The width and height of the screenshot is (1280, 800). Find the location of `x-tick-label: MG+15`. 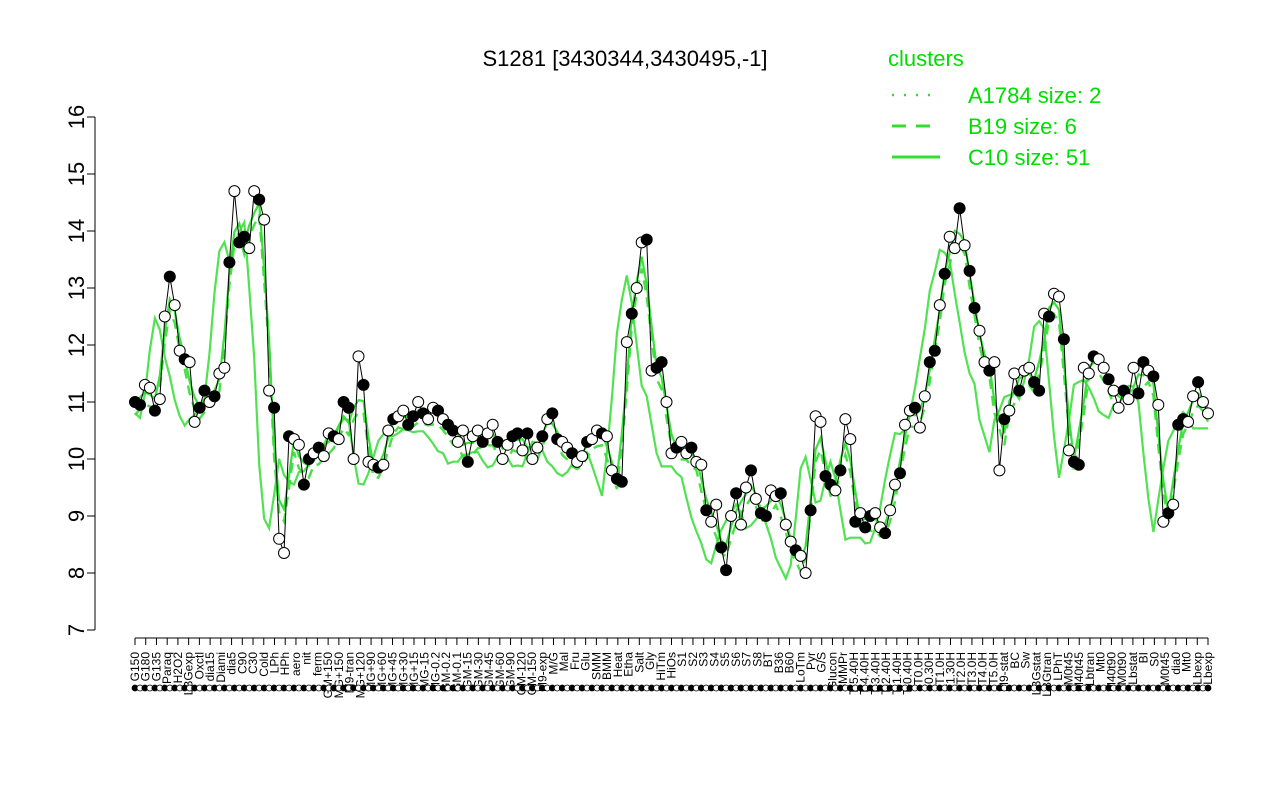

x-tick-label: MG+15 is located at coordinates (414, 672).